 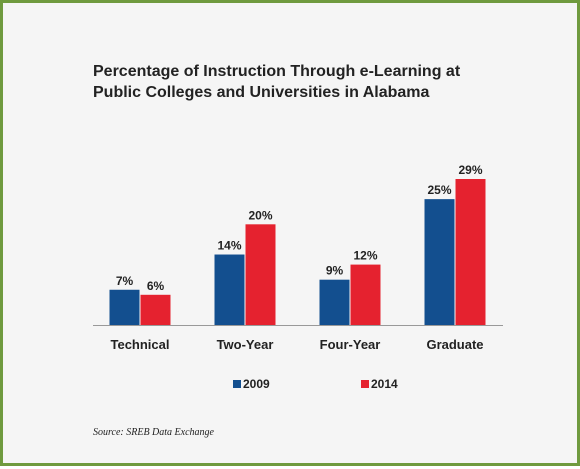 What do you see at coordinates (139, 344) in the screenshot?
I see `x-tick-technical: Technical` at bounding box center [139, 344].